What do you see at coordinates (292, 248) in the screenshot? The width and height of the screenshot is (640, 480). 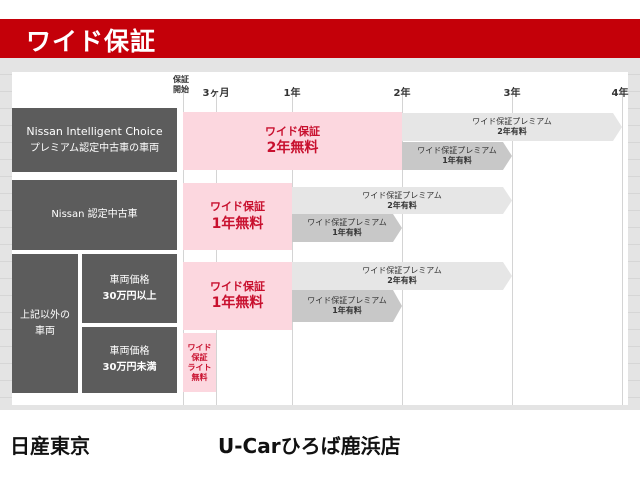 I see `grid-1y` at bounding box center [292, 248].